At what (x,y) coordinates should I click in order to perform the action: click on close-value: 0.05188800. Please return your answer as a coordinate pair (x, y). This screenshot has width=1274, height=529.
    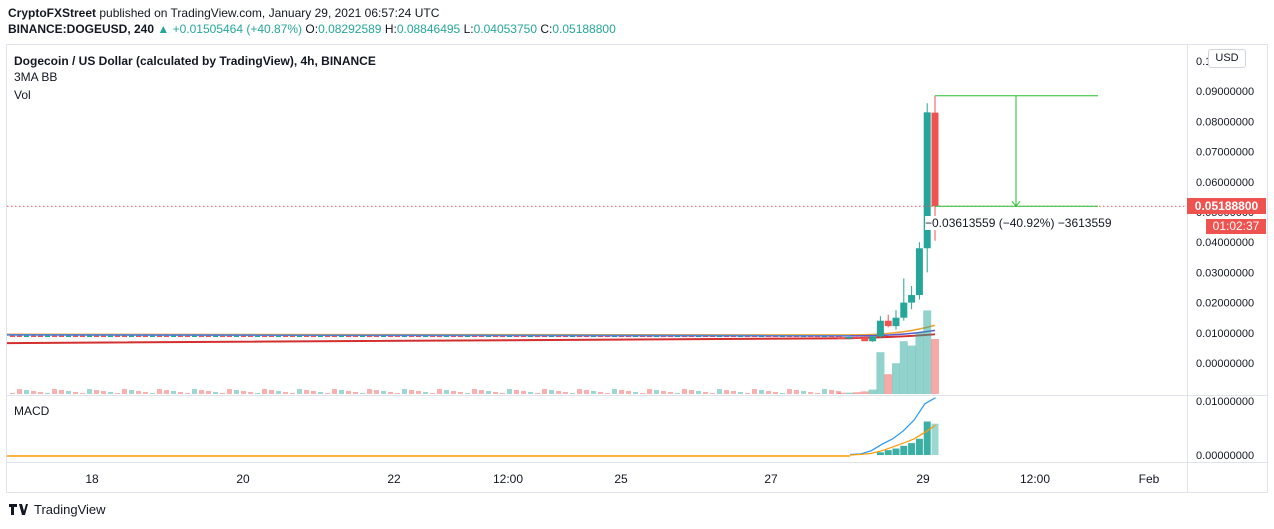
    Looking at the image, I should click on (584, 29).